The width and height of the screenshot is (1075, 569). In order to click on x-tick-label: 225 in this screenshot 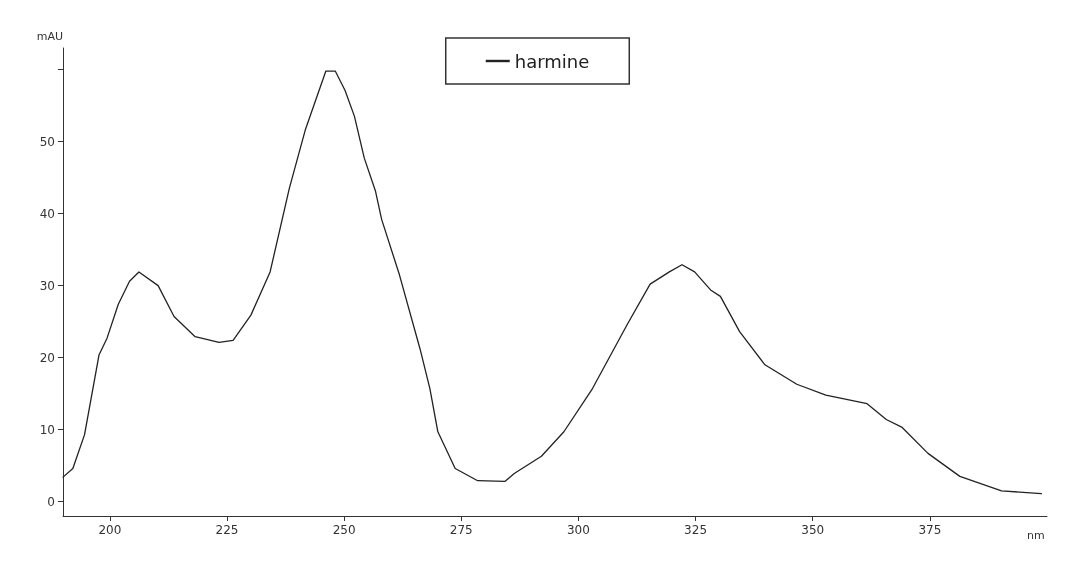, I will do `click(227, 530)`.